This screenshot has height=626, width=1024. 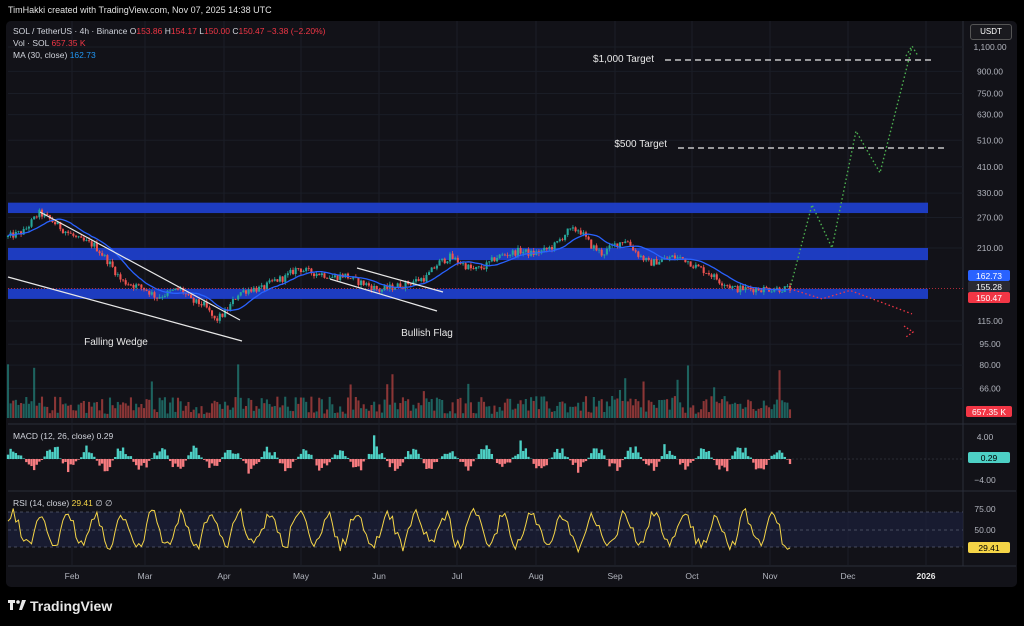 What do you see at coordinates (54, 436) in the screenshot?
I see `macd-label: MACD (12, 26, close)` at bounding box center [54, 436].